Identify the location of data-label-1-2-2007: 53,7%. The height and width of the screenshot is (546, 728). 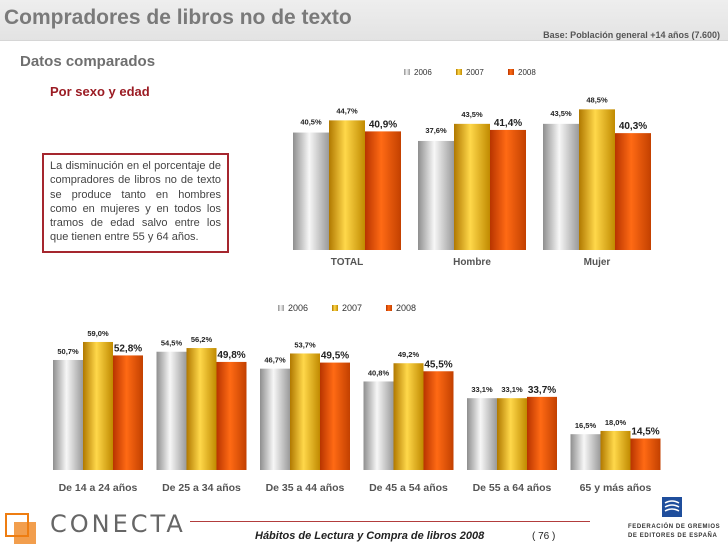
(305, 344).